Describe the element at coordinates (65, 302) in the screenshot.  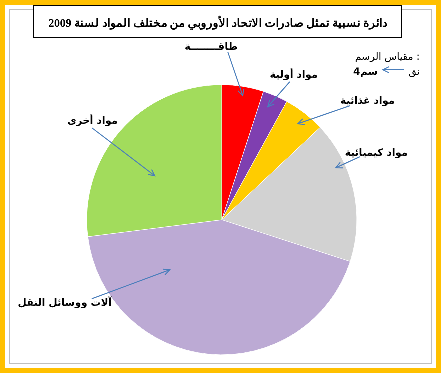
I see `slice-label: آلات ووسائل النقل` at that location.